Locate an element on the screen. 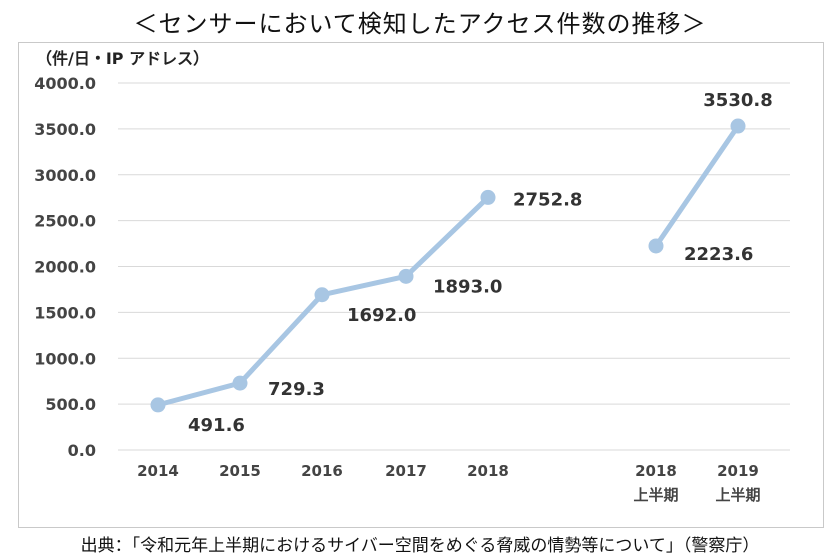 Image resolution: width=840 pixels, height=560 pixels. y-tick-label: 3000.0 is located at coordinates (65, 175).